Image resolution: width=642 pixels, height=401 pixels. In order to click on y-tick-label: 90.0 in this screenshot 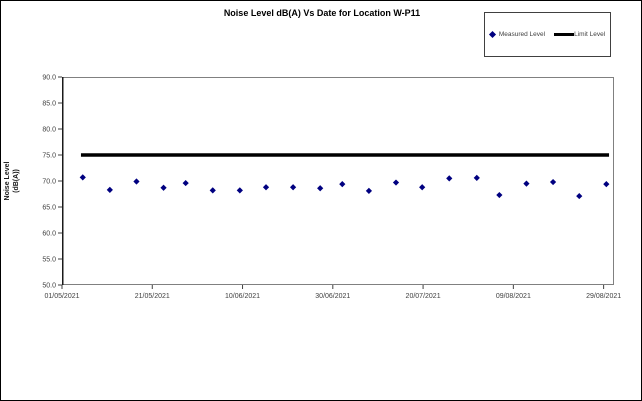, I will do `click(49, 78)`.